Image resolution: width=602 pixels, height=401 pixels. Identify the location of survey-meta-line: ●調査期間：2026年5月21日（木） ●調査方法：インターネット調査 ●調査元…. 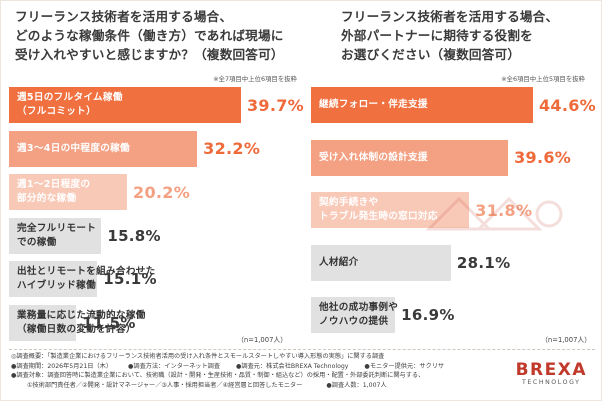
(246, 367).